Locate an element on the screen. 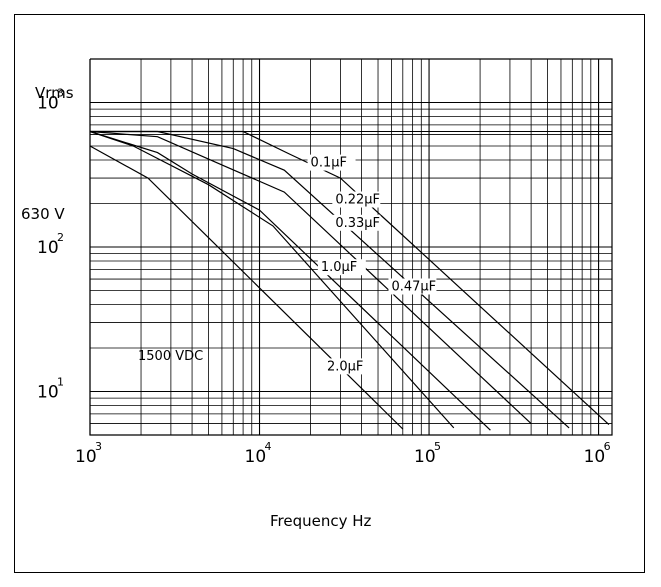 This screenshot has height=587, width=661. y-tick-exponent: 3 is located at coordinates (60, 92).